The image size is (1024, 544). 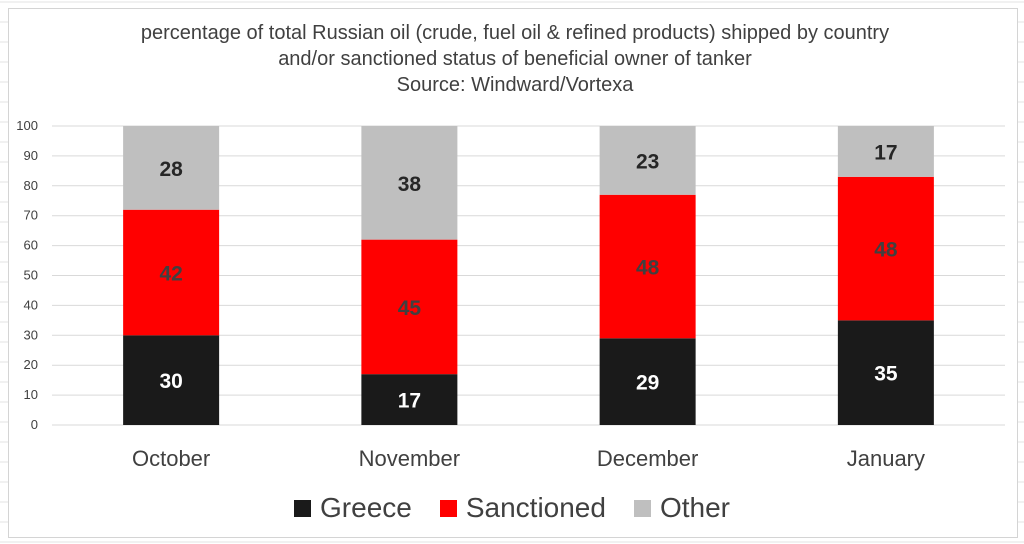 What do you see at coordinates (31, 364) in the screenshot?
I see `y-tick-label-20: 20` at bounding box center [31, 364].